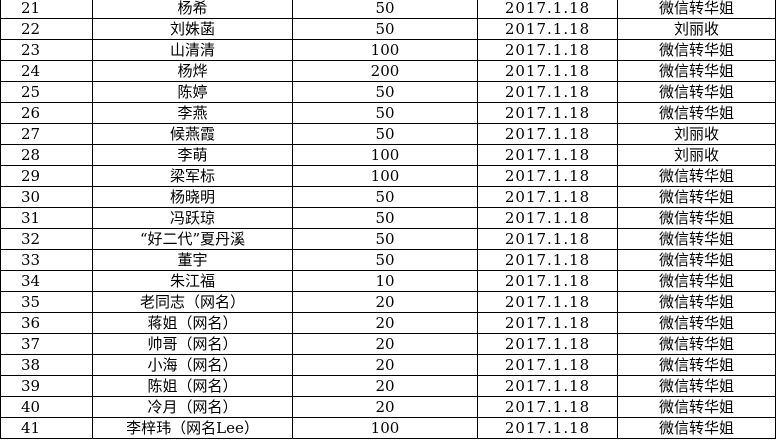 This screenshot has height=443, width=776. Describe the element at coordinates (46, 239) in the screenshot. I see `row-number: 32` at that location.